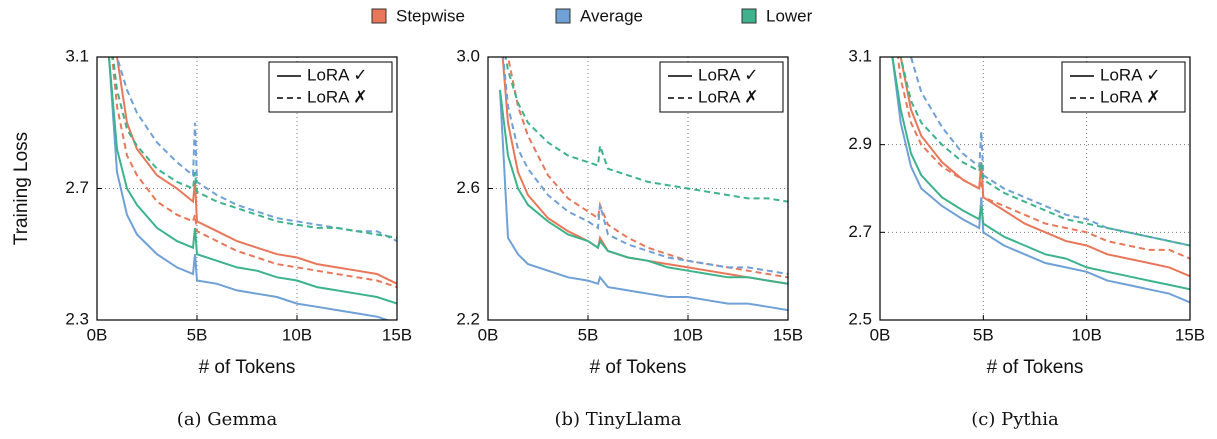  What do you see at coordinates (468, 187) in the screenshot?
I see `y-tick-label: 2.6` at bounding box center [468, 187].